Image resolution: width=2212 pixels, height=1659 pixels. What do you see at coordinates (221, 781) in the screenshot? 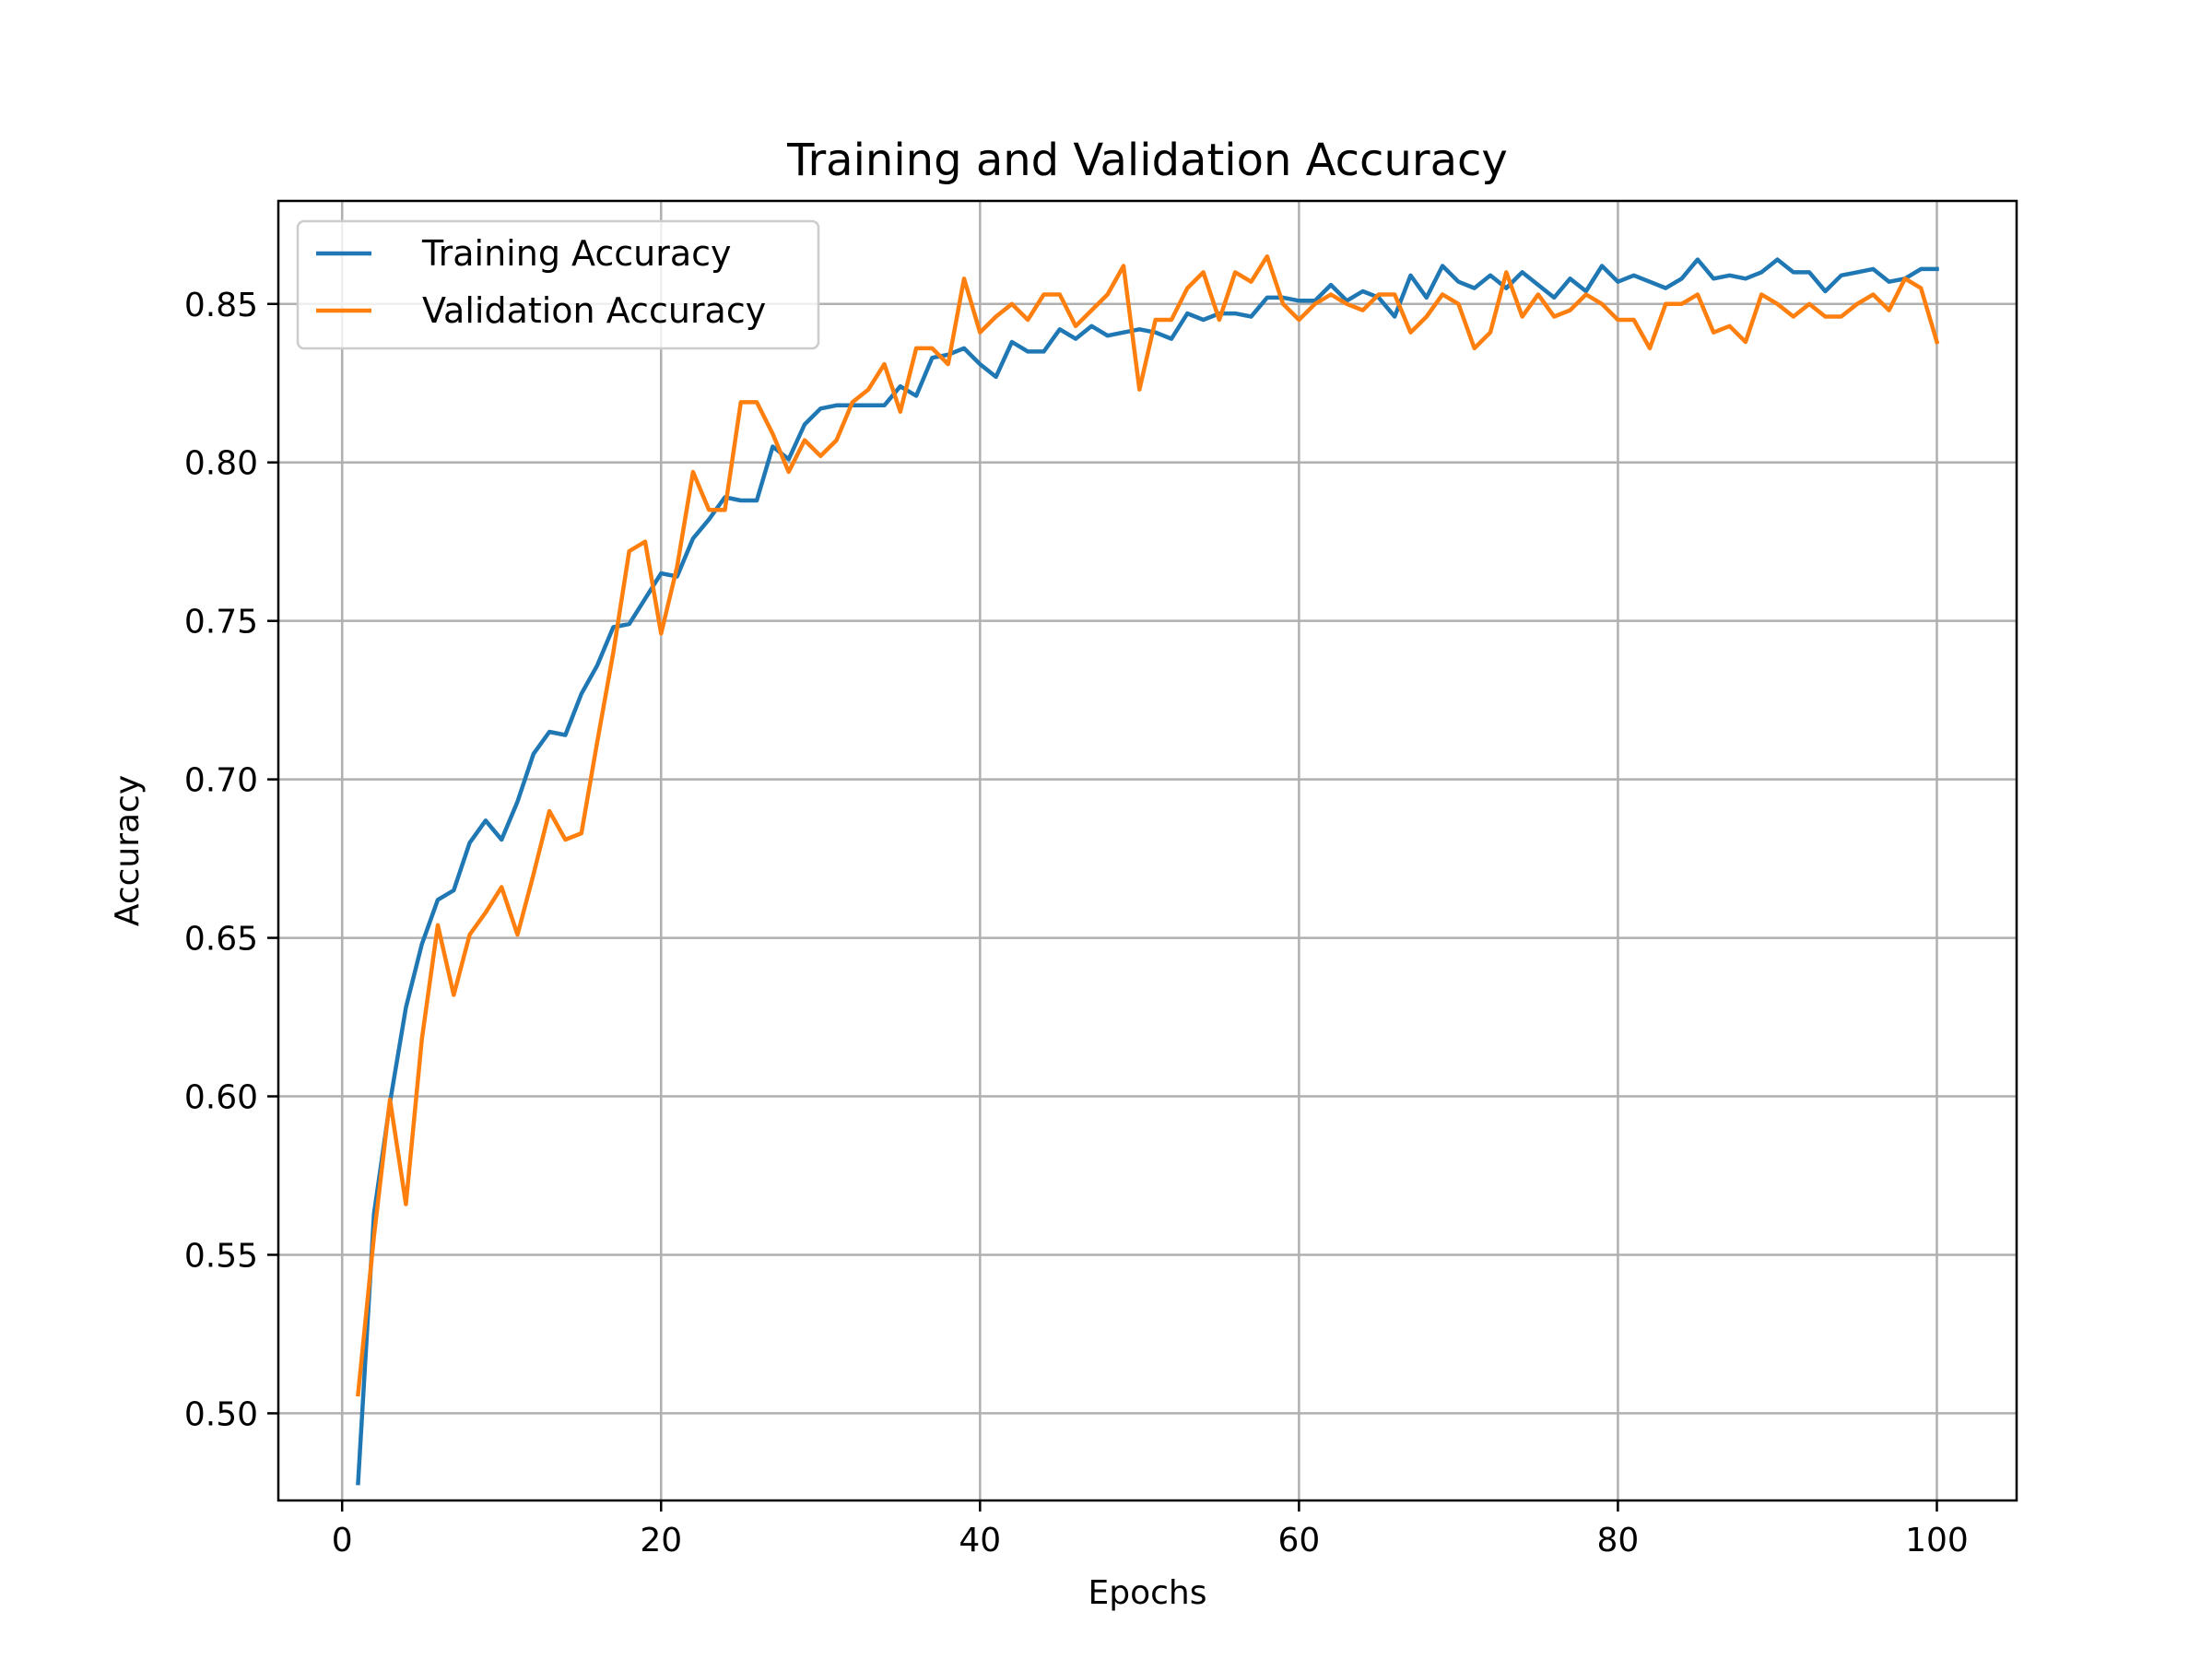
I see `y-tick-label: 0.70` at bounding box center [221, 781].